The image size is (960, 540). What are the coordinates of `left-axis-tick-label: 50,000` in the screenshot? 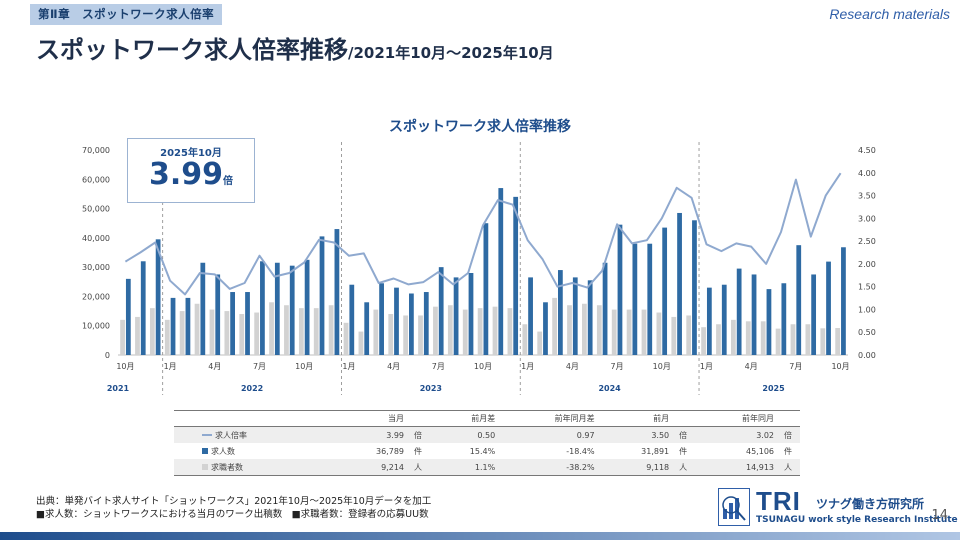 It's located at (96, 209).